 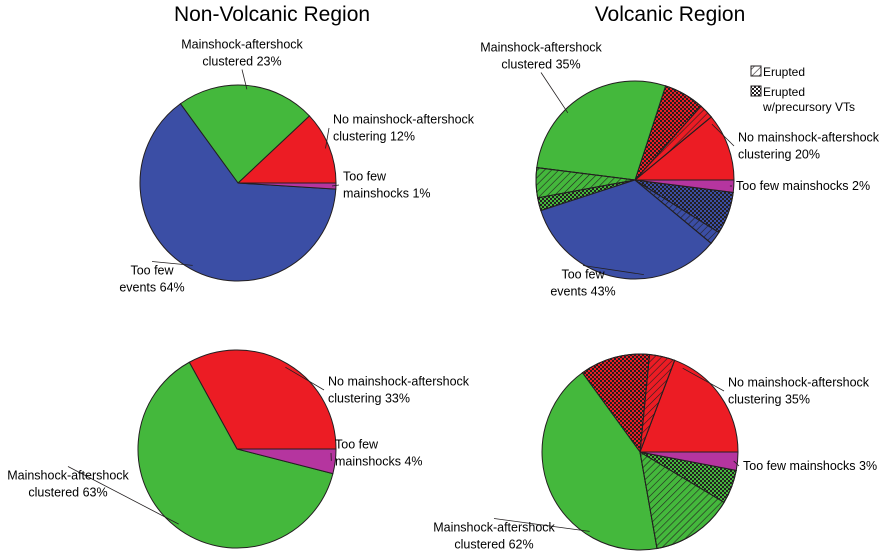 I want to click on slice-label-no-mainshock-aftershock-clustering: No mainshock-aftershock clustering 35%, so click(x=799, y=391).